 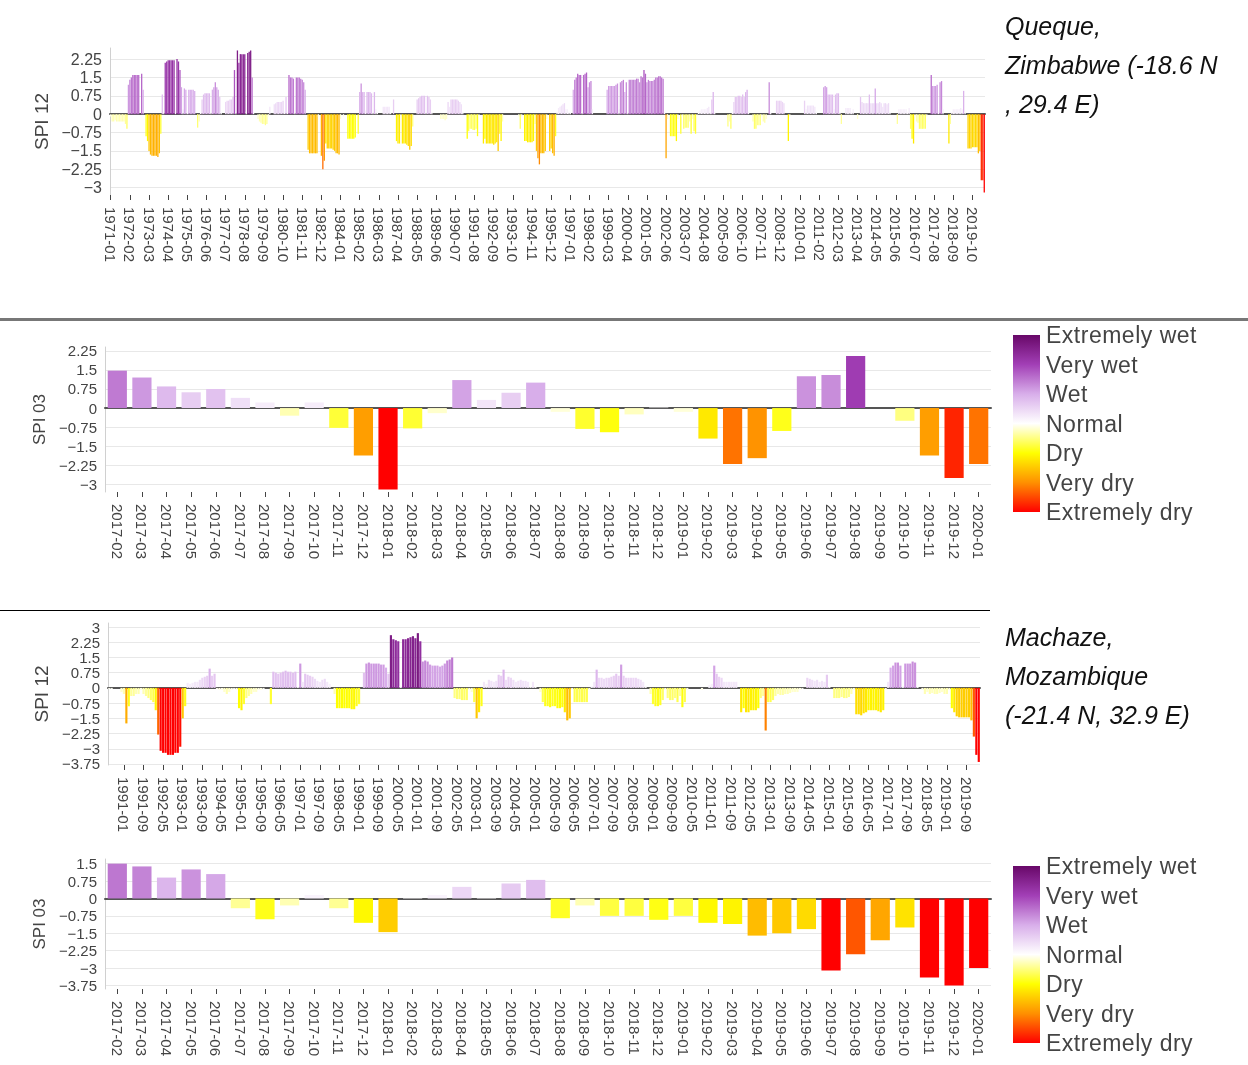 I want to click on x-tick-label: 2019-08, so click(x=856, y=1029).